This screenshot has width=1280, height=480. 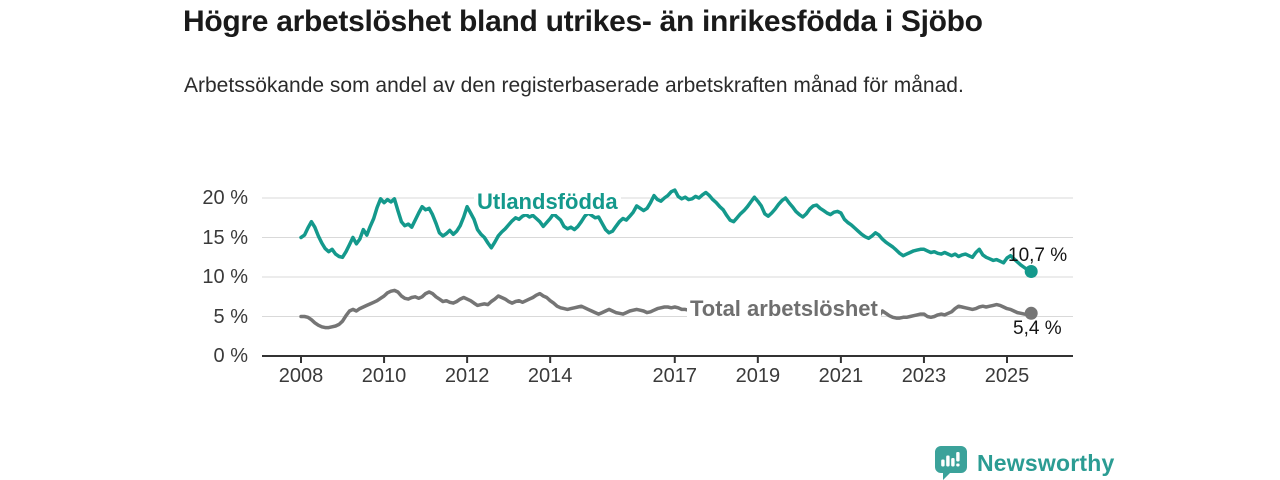 I want to click on series-label-total-arbetsloshet: Total arbetslöshet, so click(x=784, y=309).